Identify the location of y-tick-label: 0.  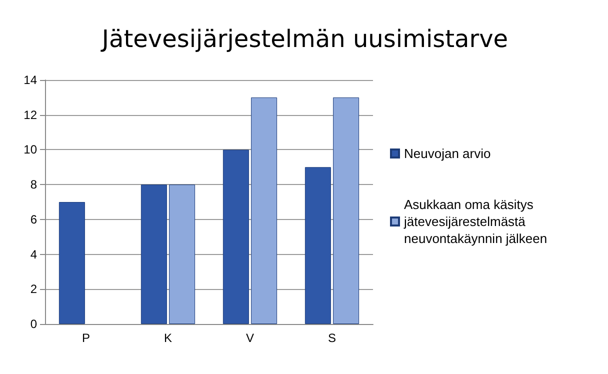
(34, 324).